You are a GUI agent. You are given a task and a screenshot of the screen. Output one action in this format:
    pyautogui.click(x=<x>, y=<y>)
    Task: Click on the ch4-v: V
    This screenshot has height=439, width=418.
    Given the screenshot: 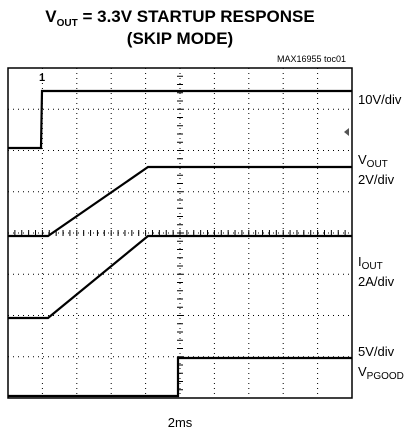 What is the action you would take?
    pyautogui.click(x=362, y=371)
    